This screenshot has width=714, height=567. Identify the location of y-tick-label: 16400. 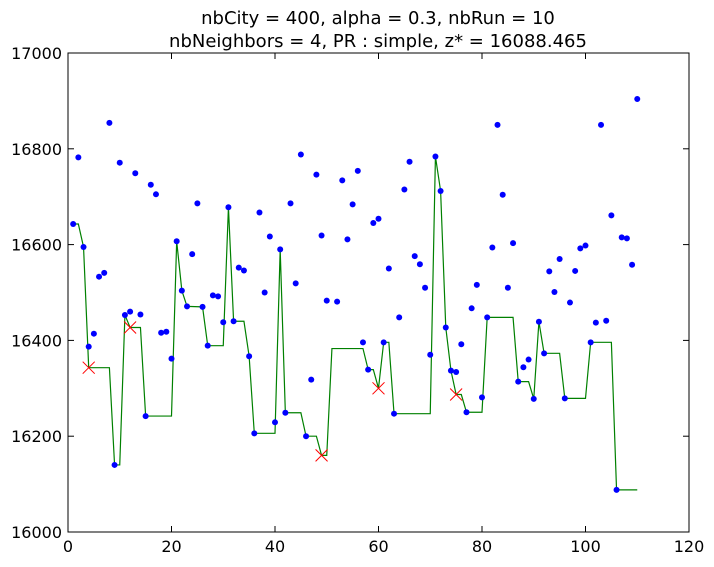
(36, 340).